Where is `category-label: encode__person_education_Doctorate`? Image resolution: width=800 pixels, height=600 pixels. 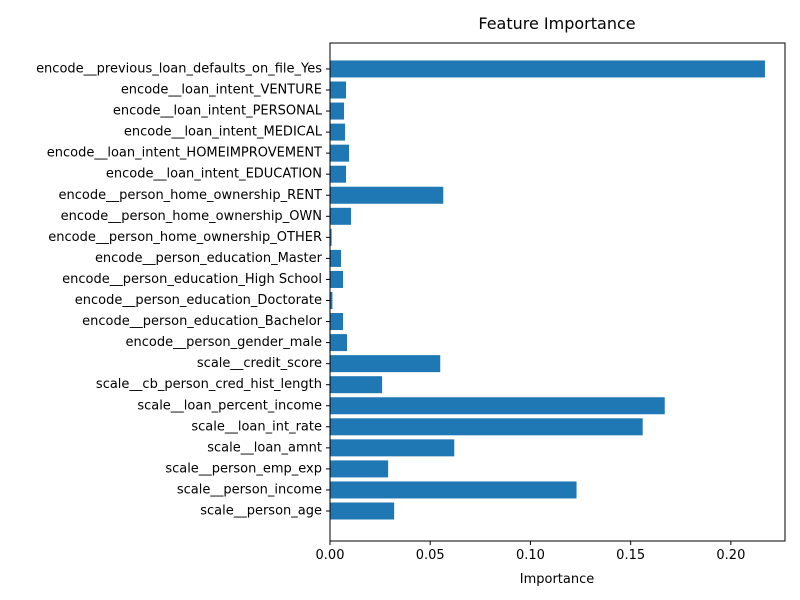
category-label: encode__person_education_Doctorate is located at coordinates (198, 300).